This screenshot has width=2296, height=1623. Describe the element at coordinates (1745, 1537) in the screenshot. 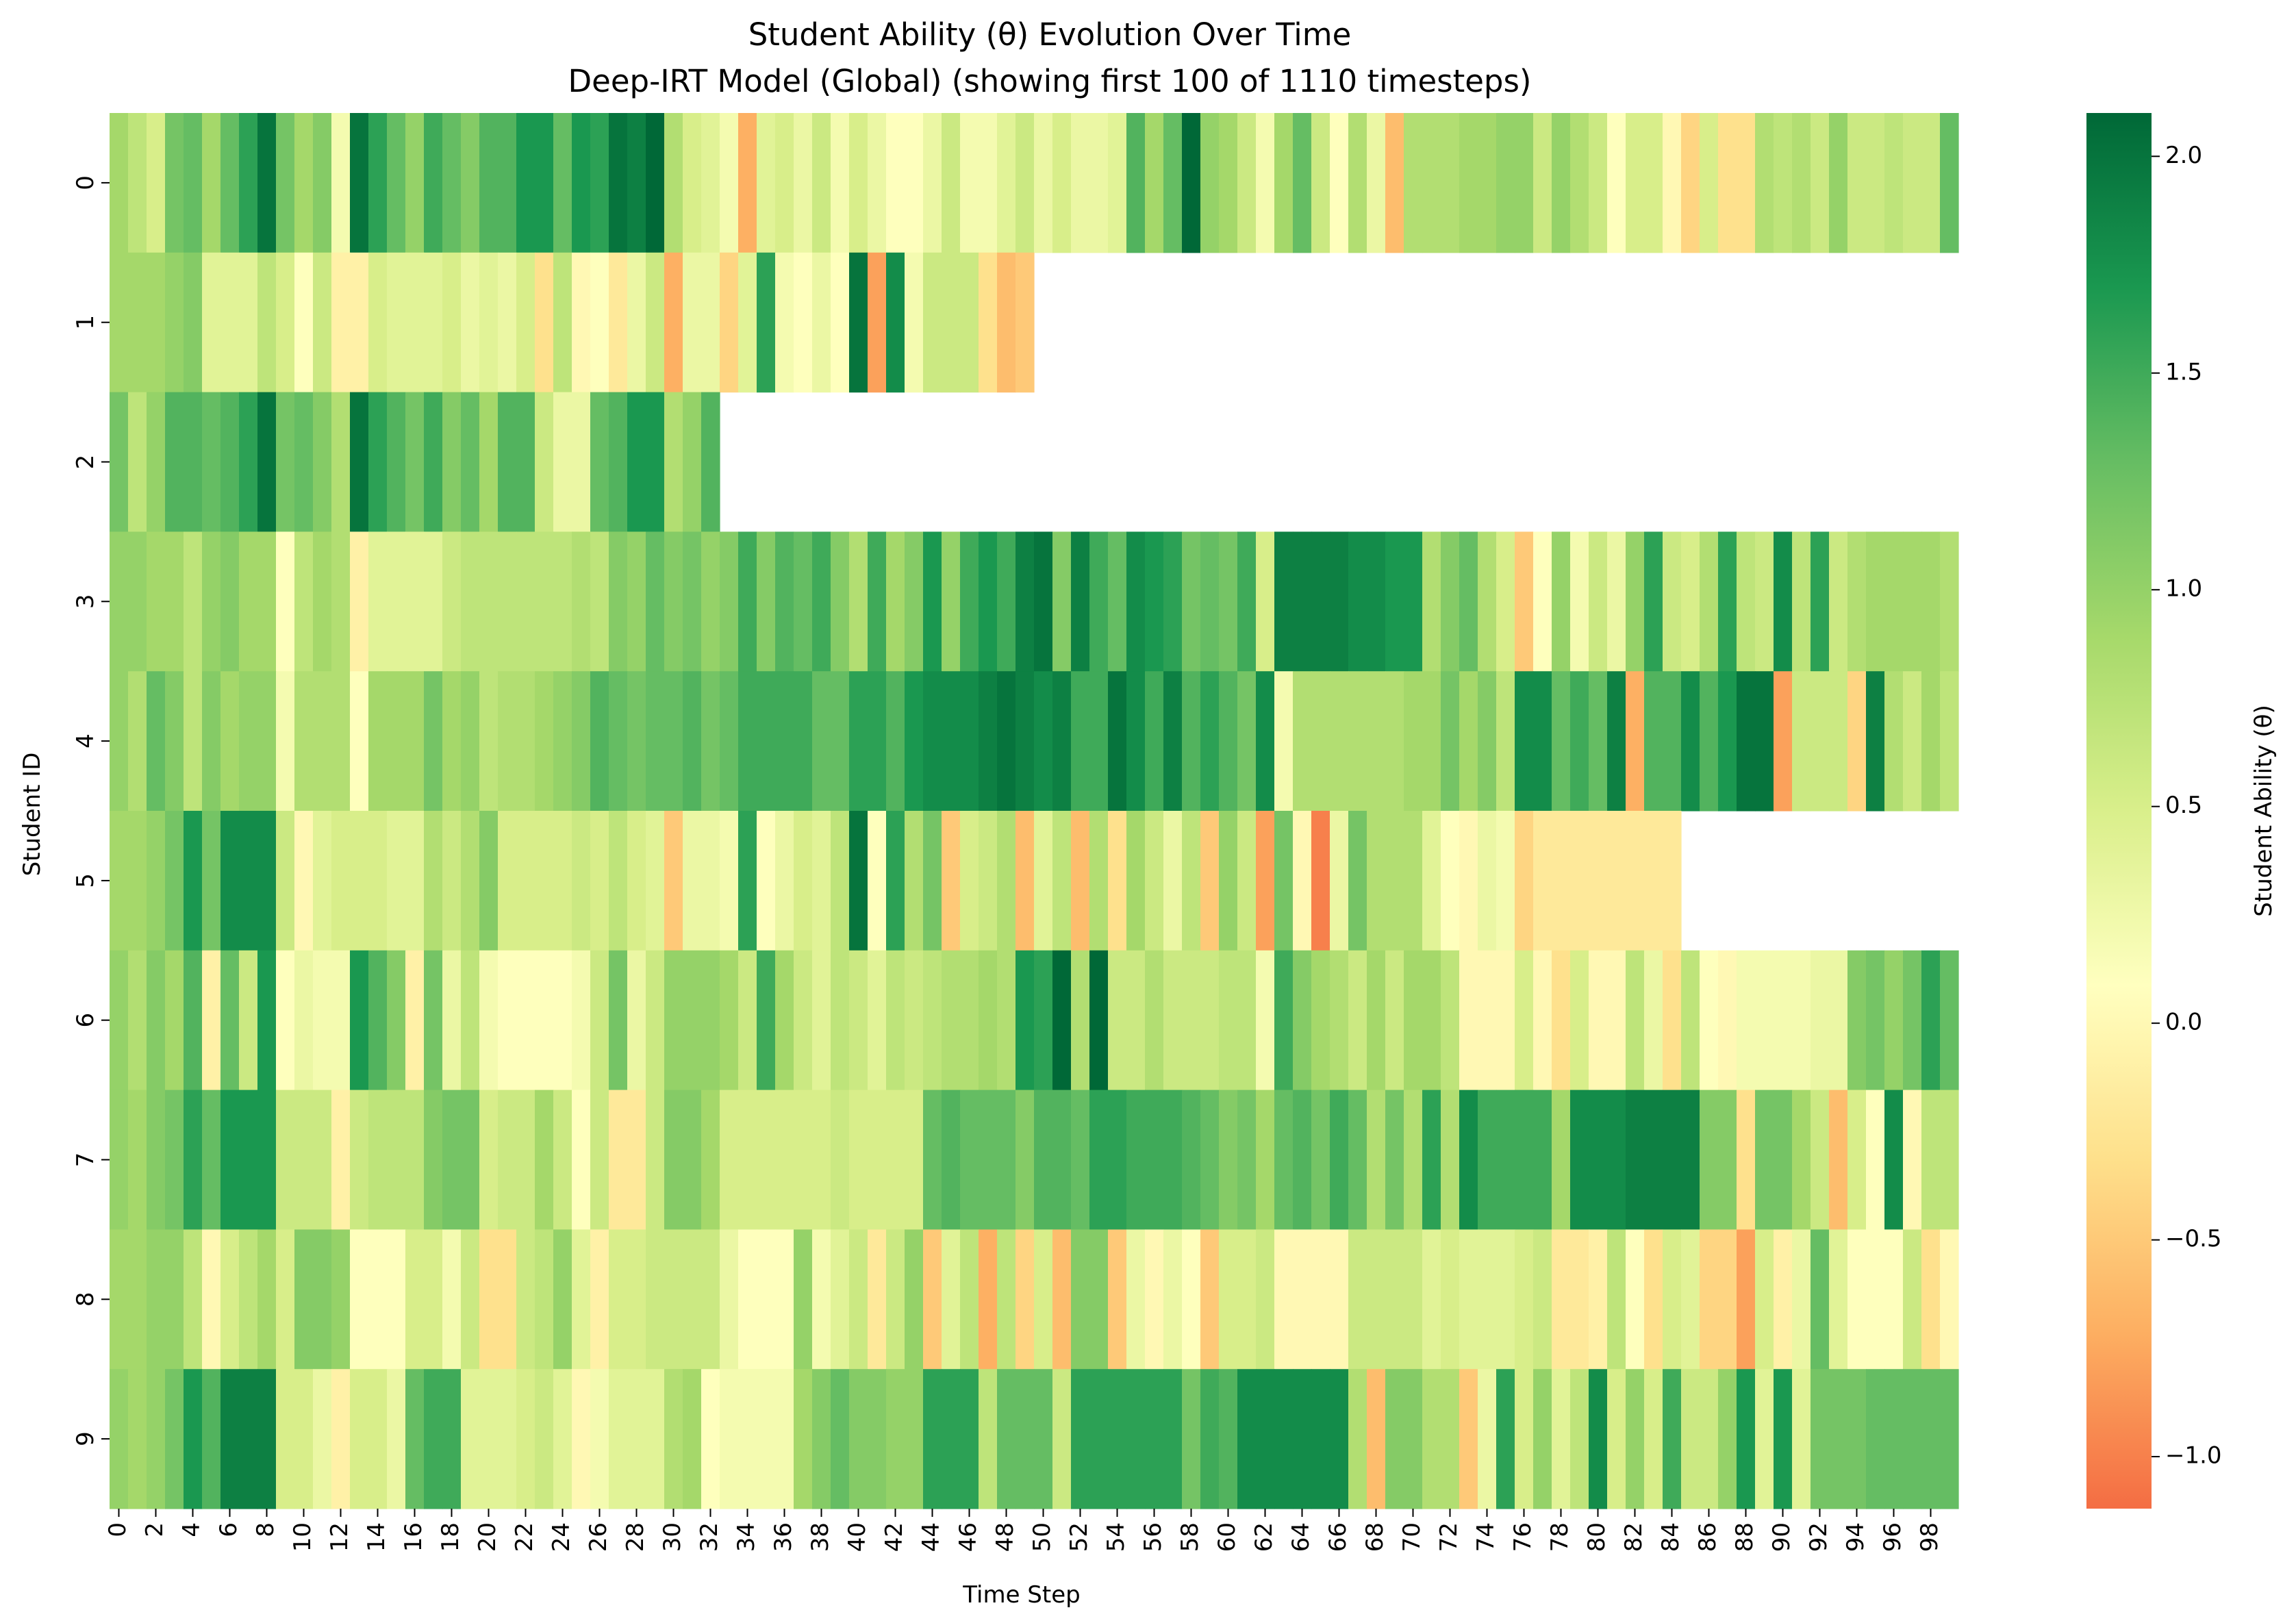

I see `x-tick-label: 88` at that location.